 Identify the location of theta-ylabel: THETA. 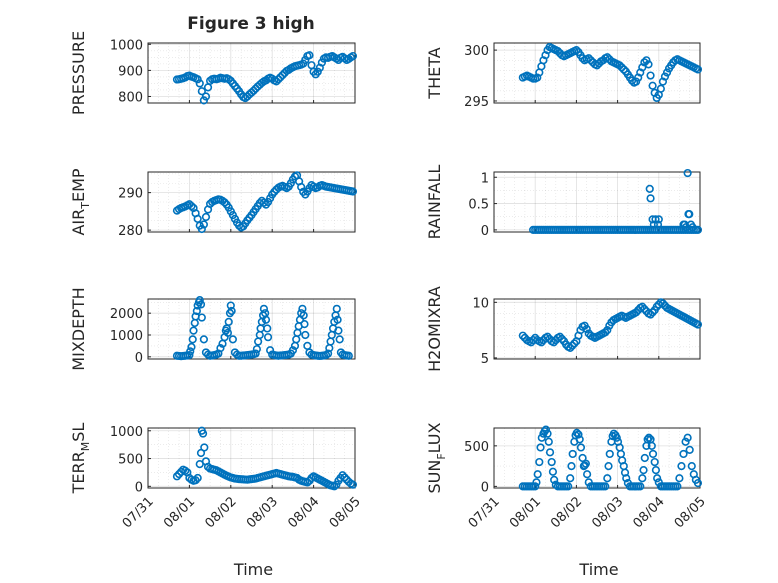
(434, 73).